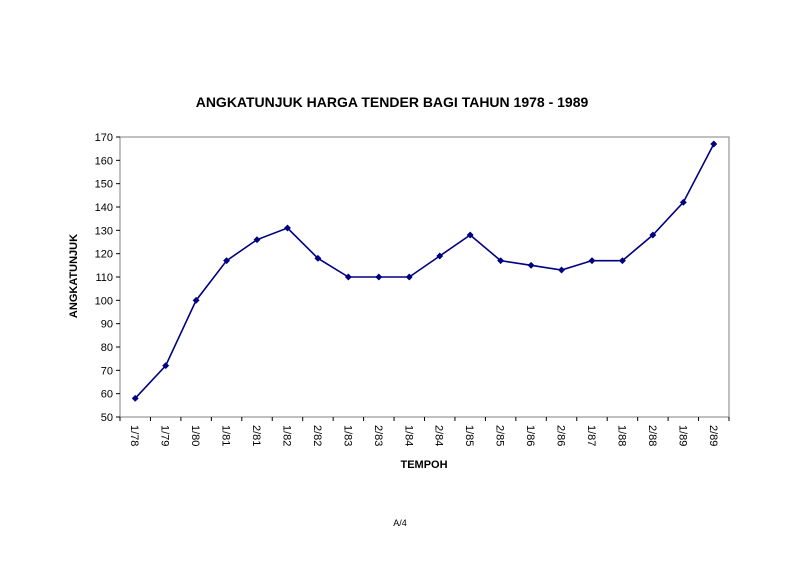 The image size is (800, 566). I want to click on x-tick-label: 1/84, so click(408, 435).